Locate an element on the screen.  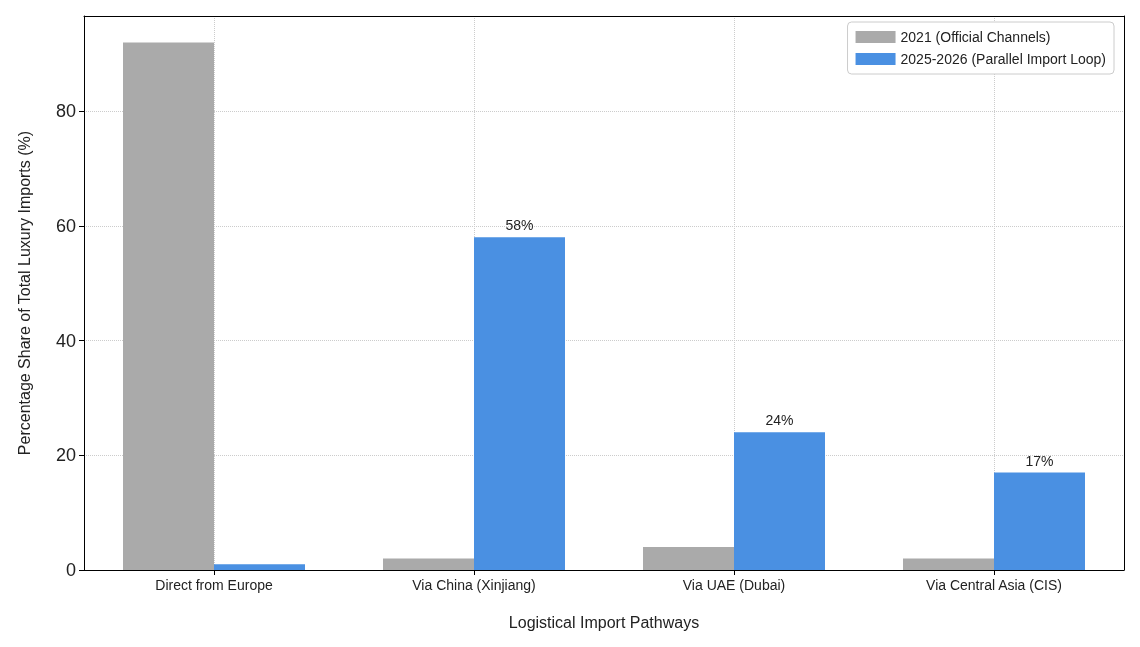
legend-label: 2021 (Official Channels) is located at coordinates (975, 37).